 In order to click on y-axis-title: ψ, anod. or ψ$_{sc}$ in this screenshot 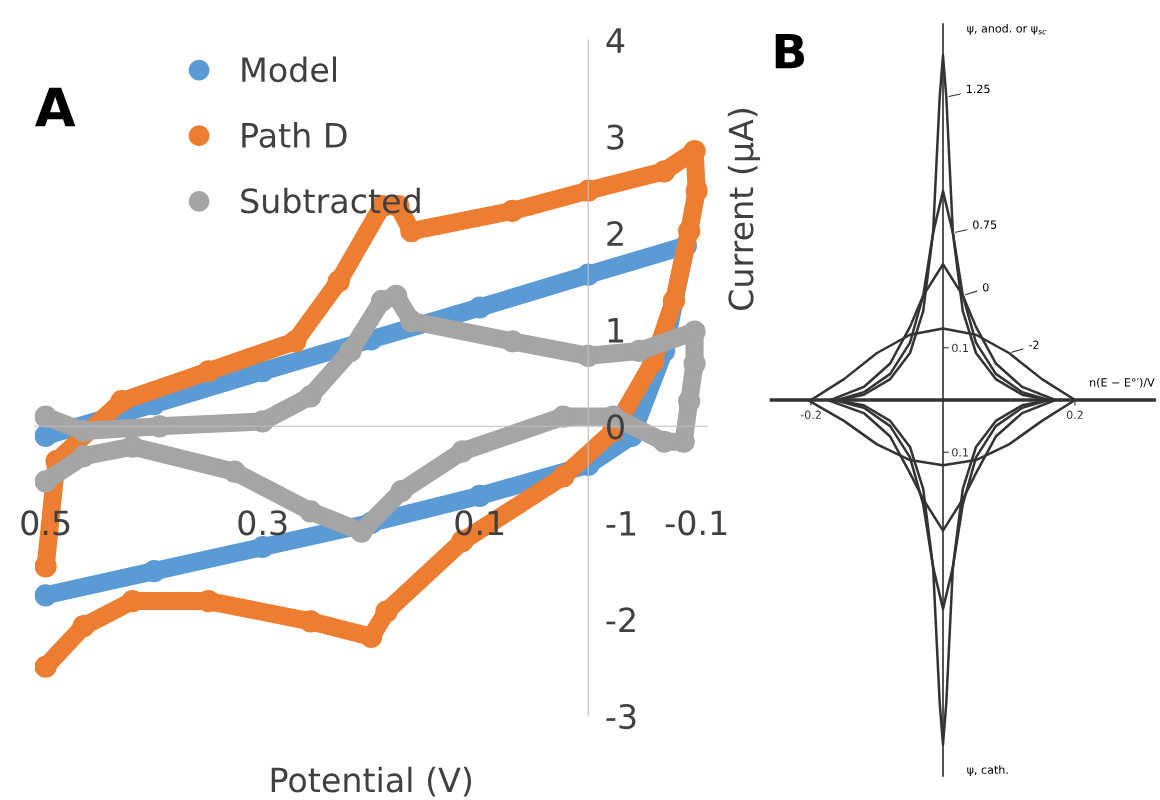, I will do `click(1007, 29)`.